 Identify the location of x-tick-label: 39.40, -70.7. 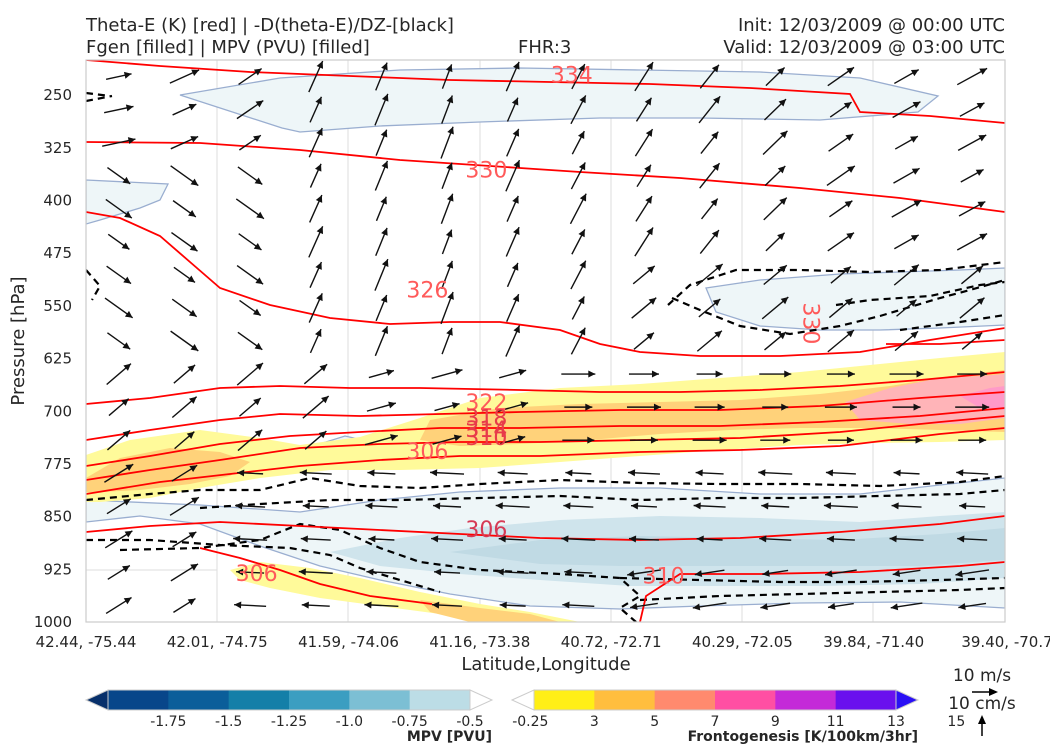
(1005, 642).